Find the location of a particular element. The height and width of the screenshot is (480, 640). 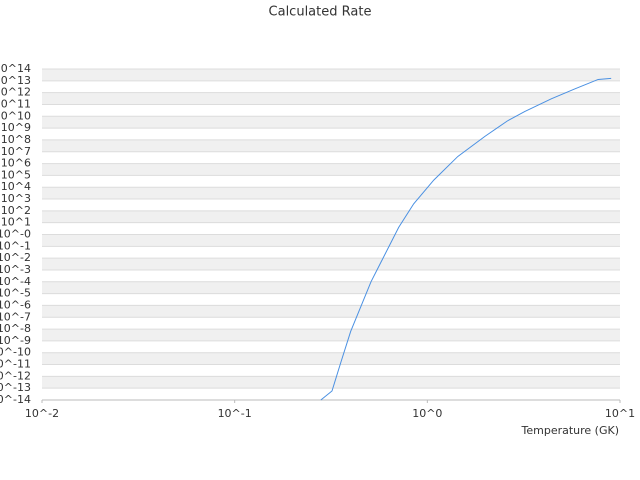

y-tick-label: 10^12 is located at coordinates (15, 92).